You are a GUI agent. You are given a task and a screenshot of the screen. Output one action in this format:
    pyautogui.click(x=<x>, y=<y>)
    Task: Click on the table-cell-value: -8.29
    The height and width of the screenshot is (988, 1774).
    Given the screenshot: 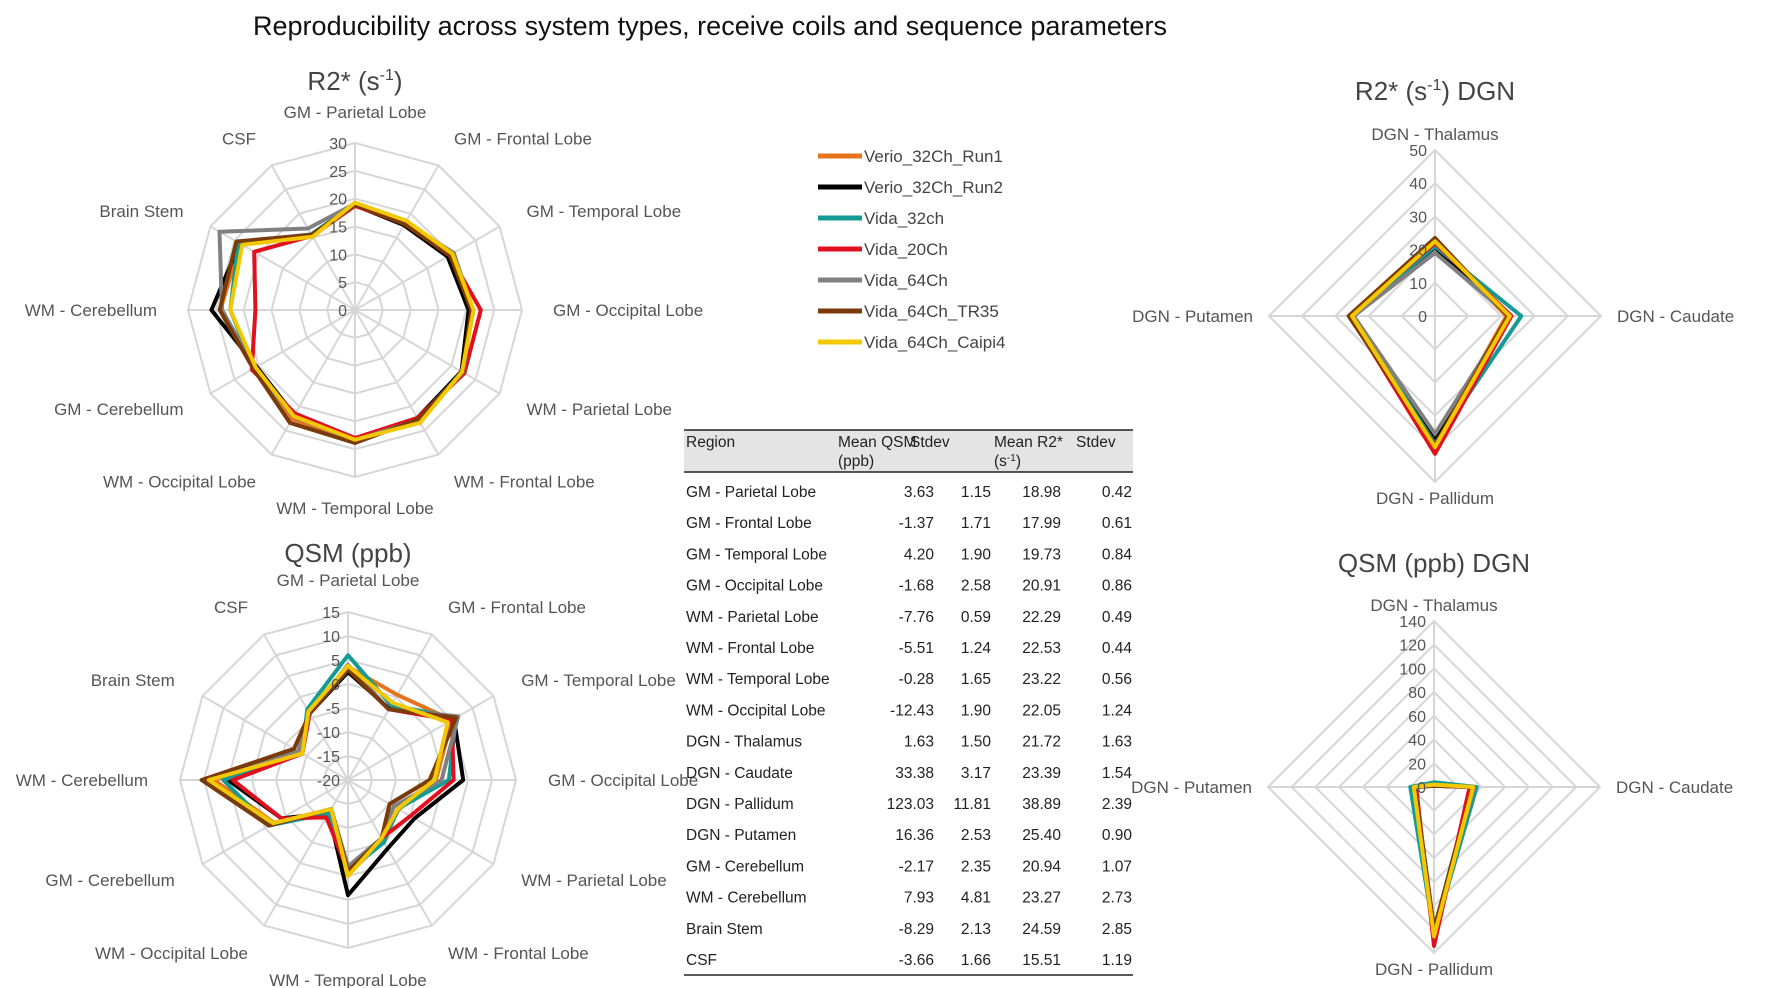 What is the action you would take?
    pyautogui.click(x=916, y=929)
    